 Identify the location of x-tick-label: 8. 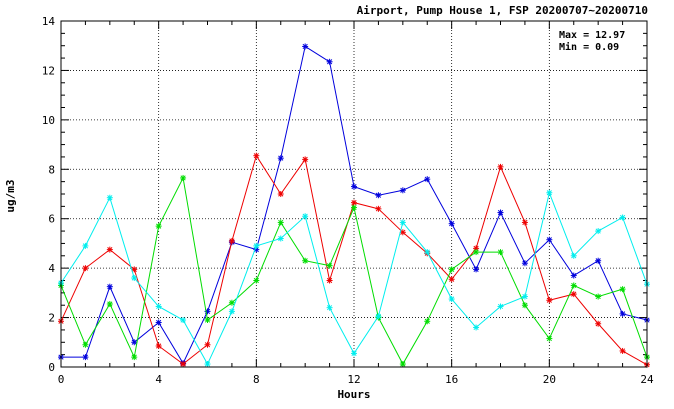
(256, 379).